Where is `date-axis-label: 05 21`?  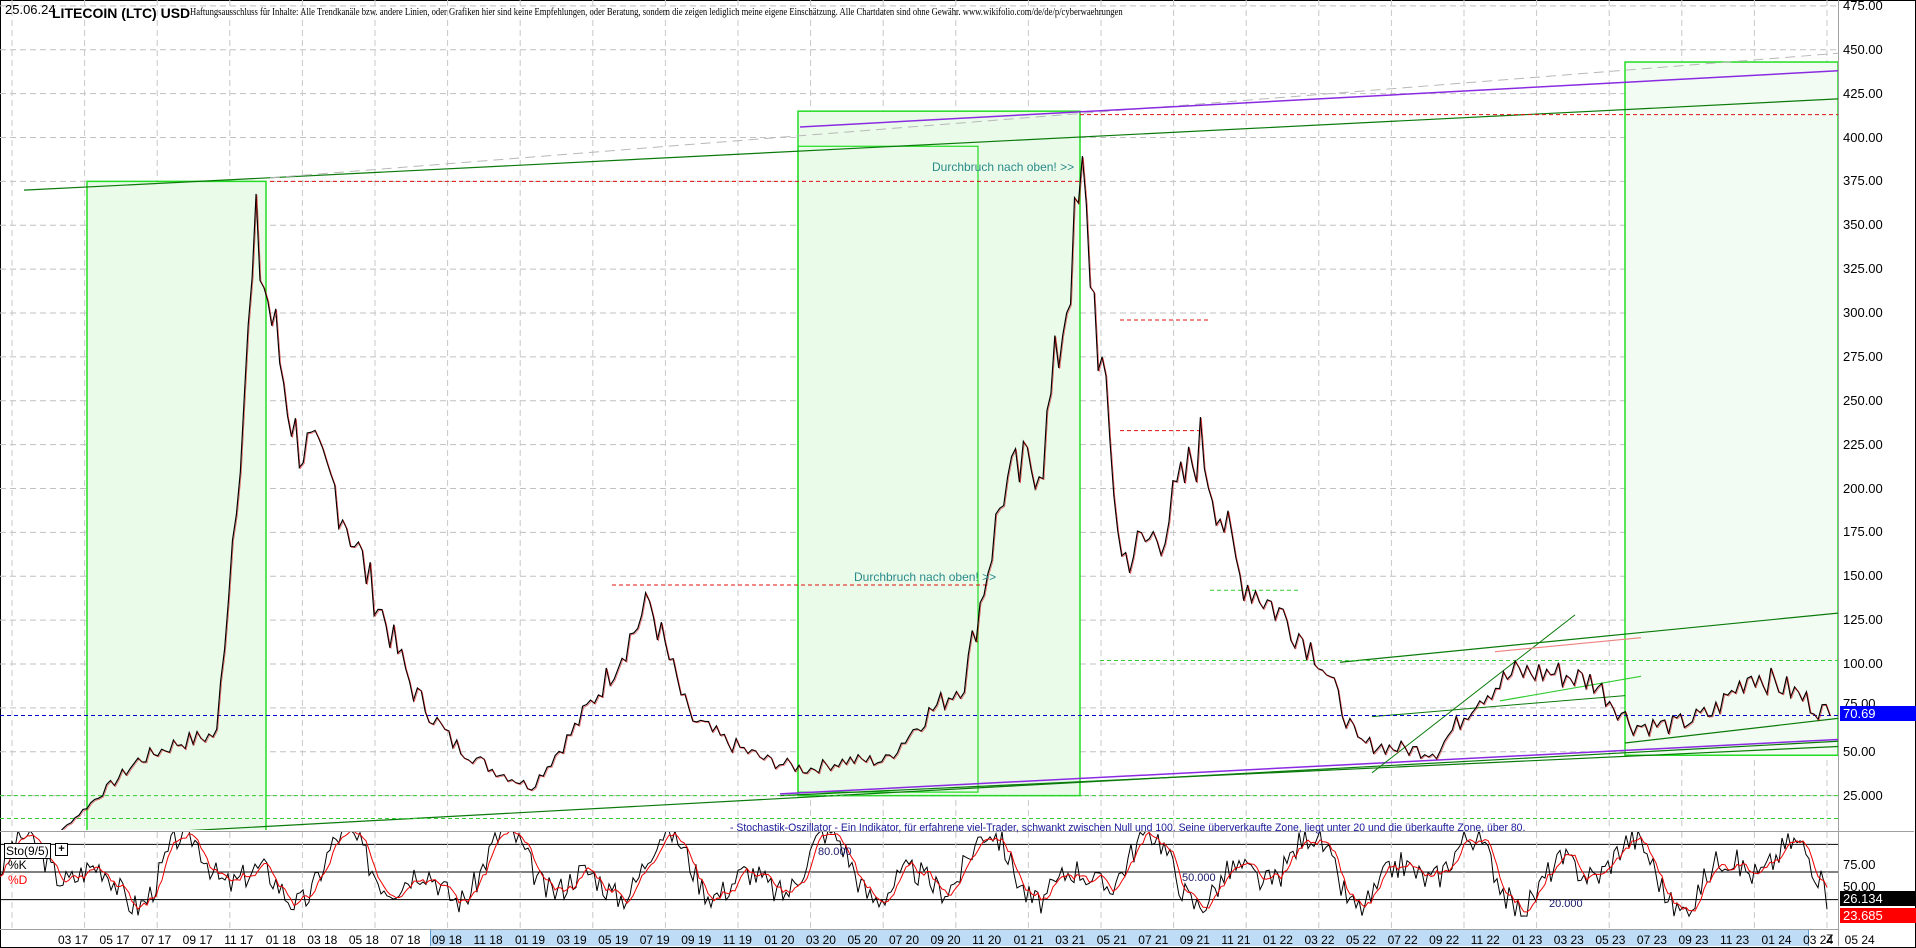 date-axis-label: 05 21 is located at coordinates (1111, 940).